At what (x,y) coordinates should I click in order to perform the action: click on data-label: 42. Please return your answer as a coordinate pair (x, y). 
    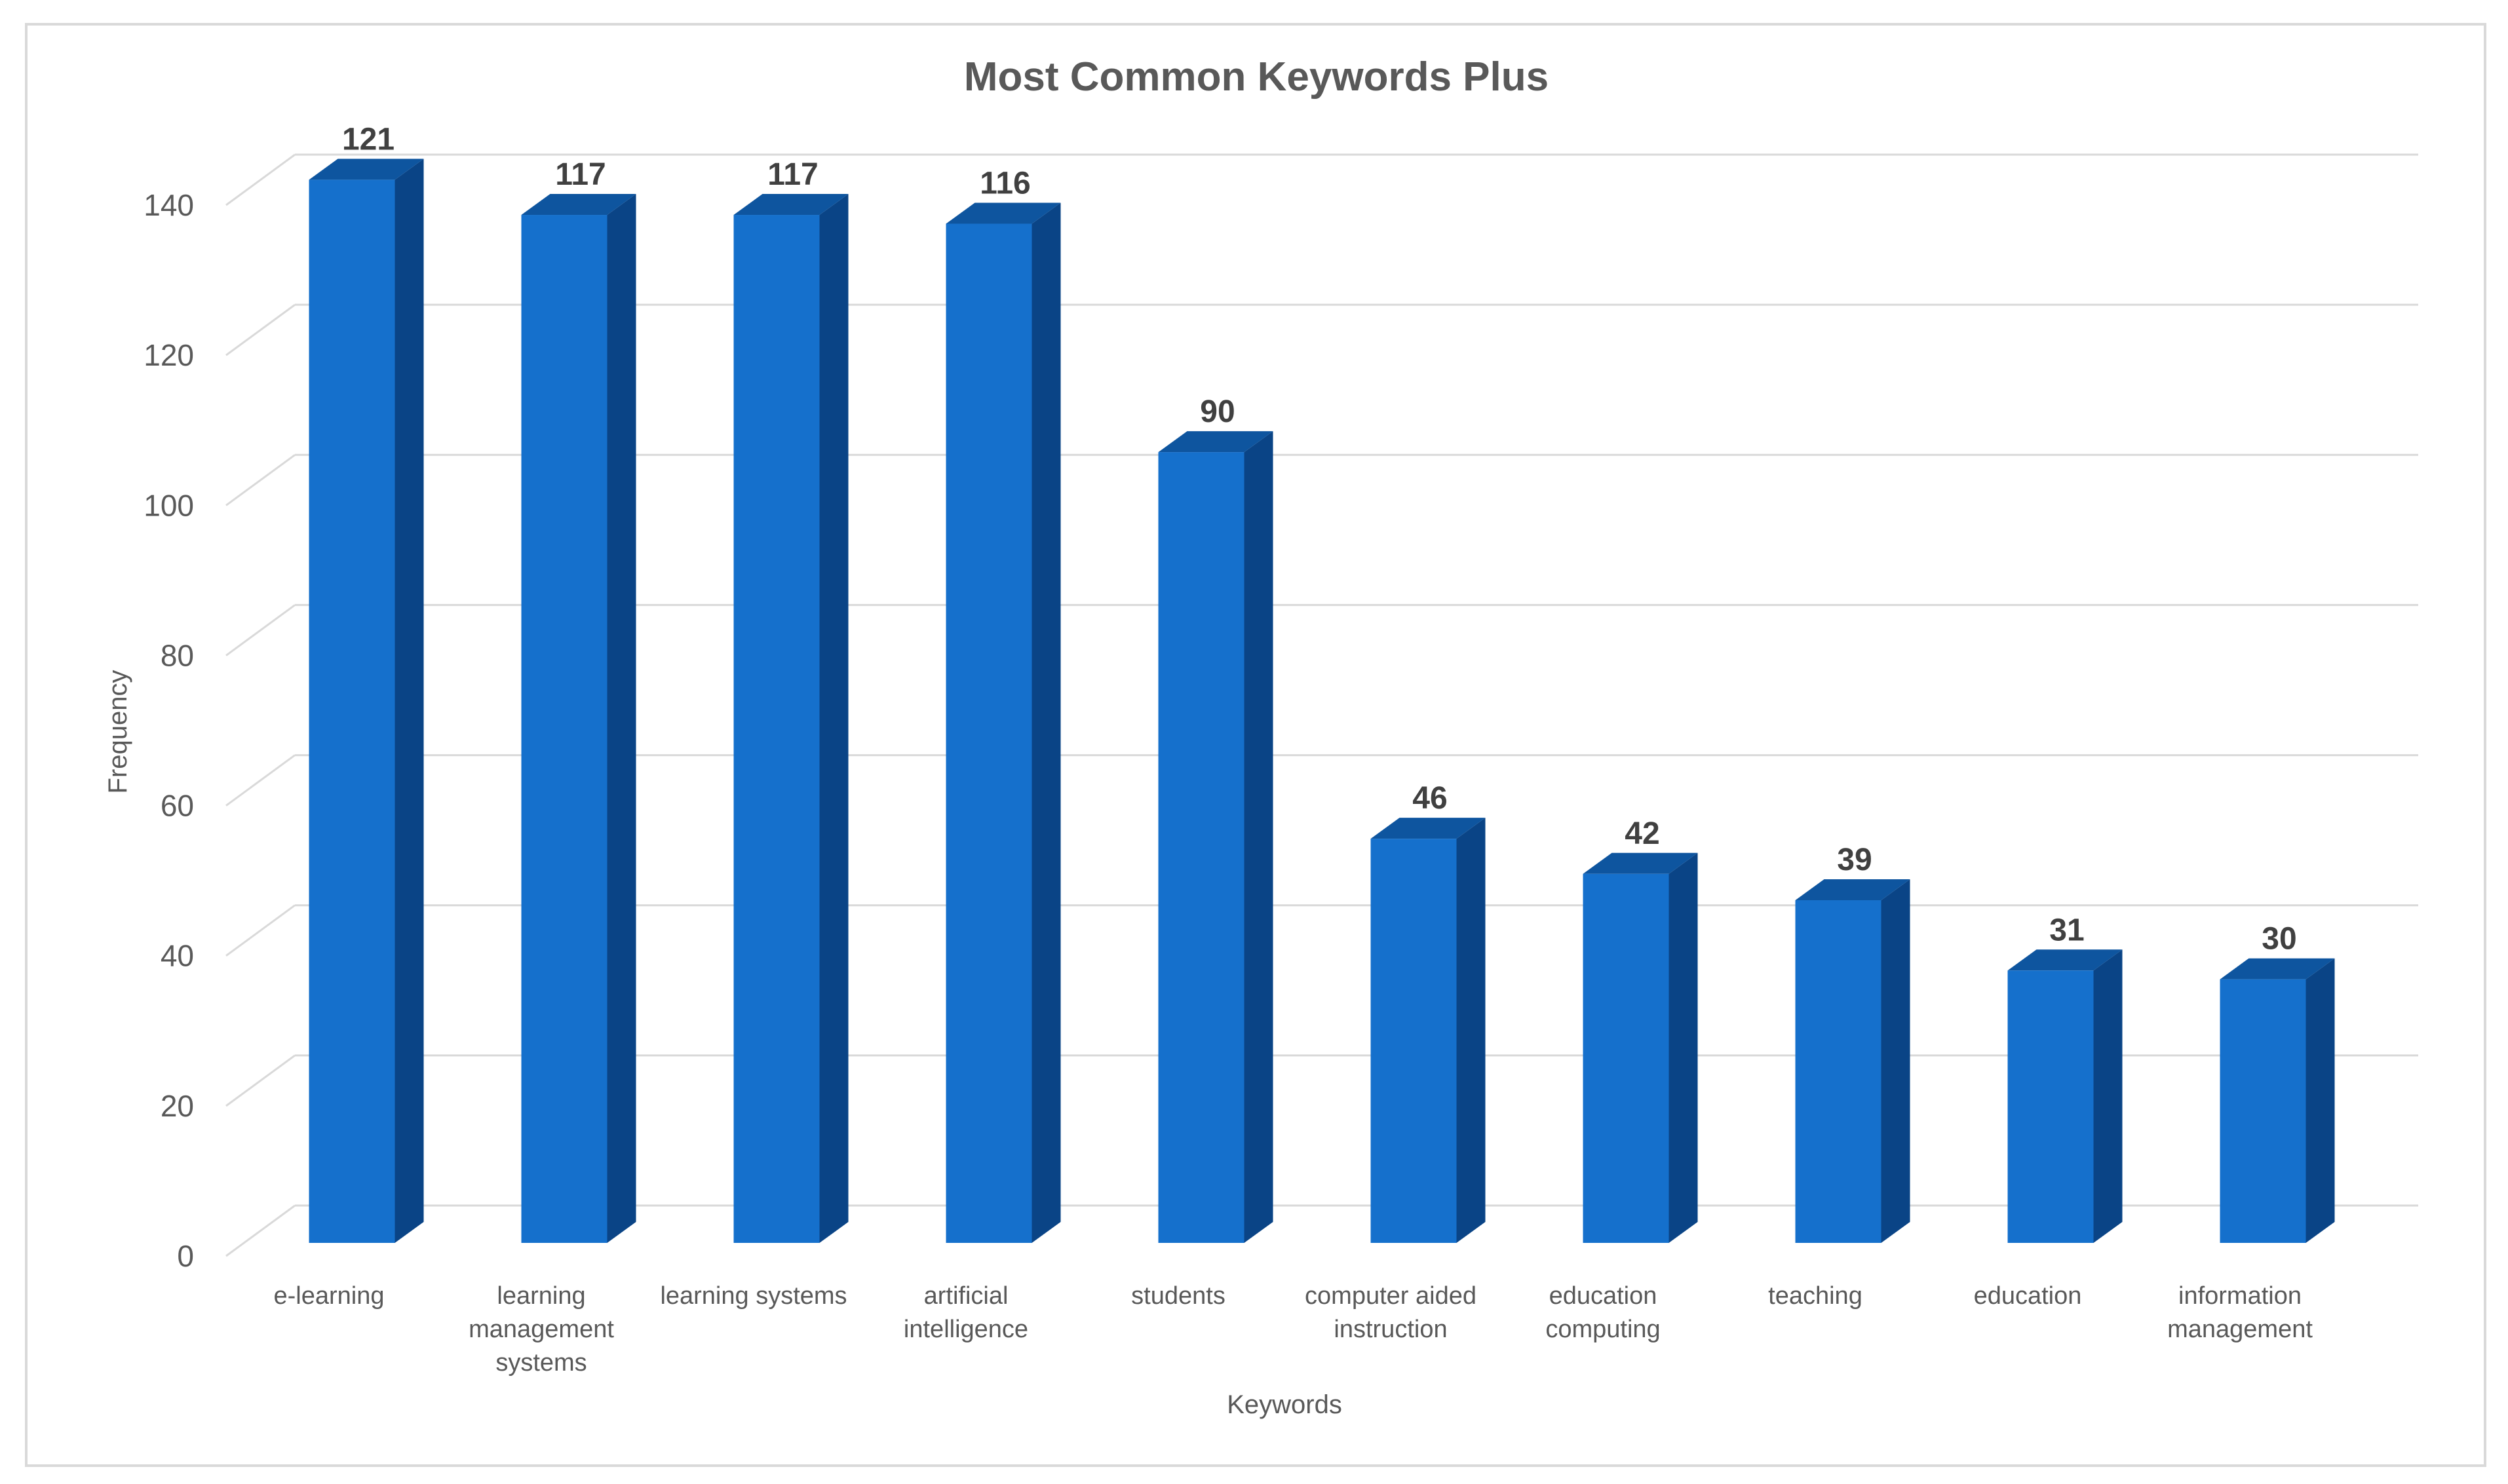
    Looking at the image, I should click on (1642, 833).